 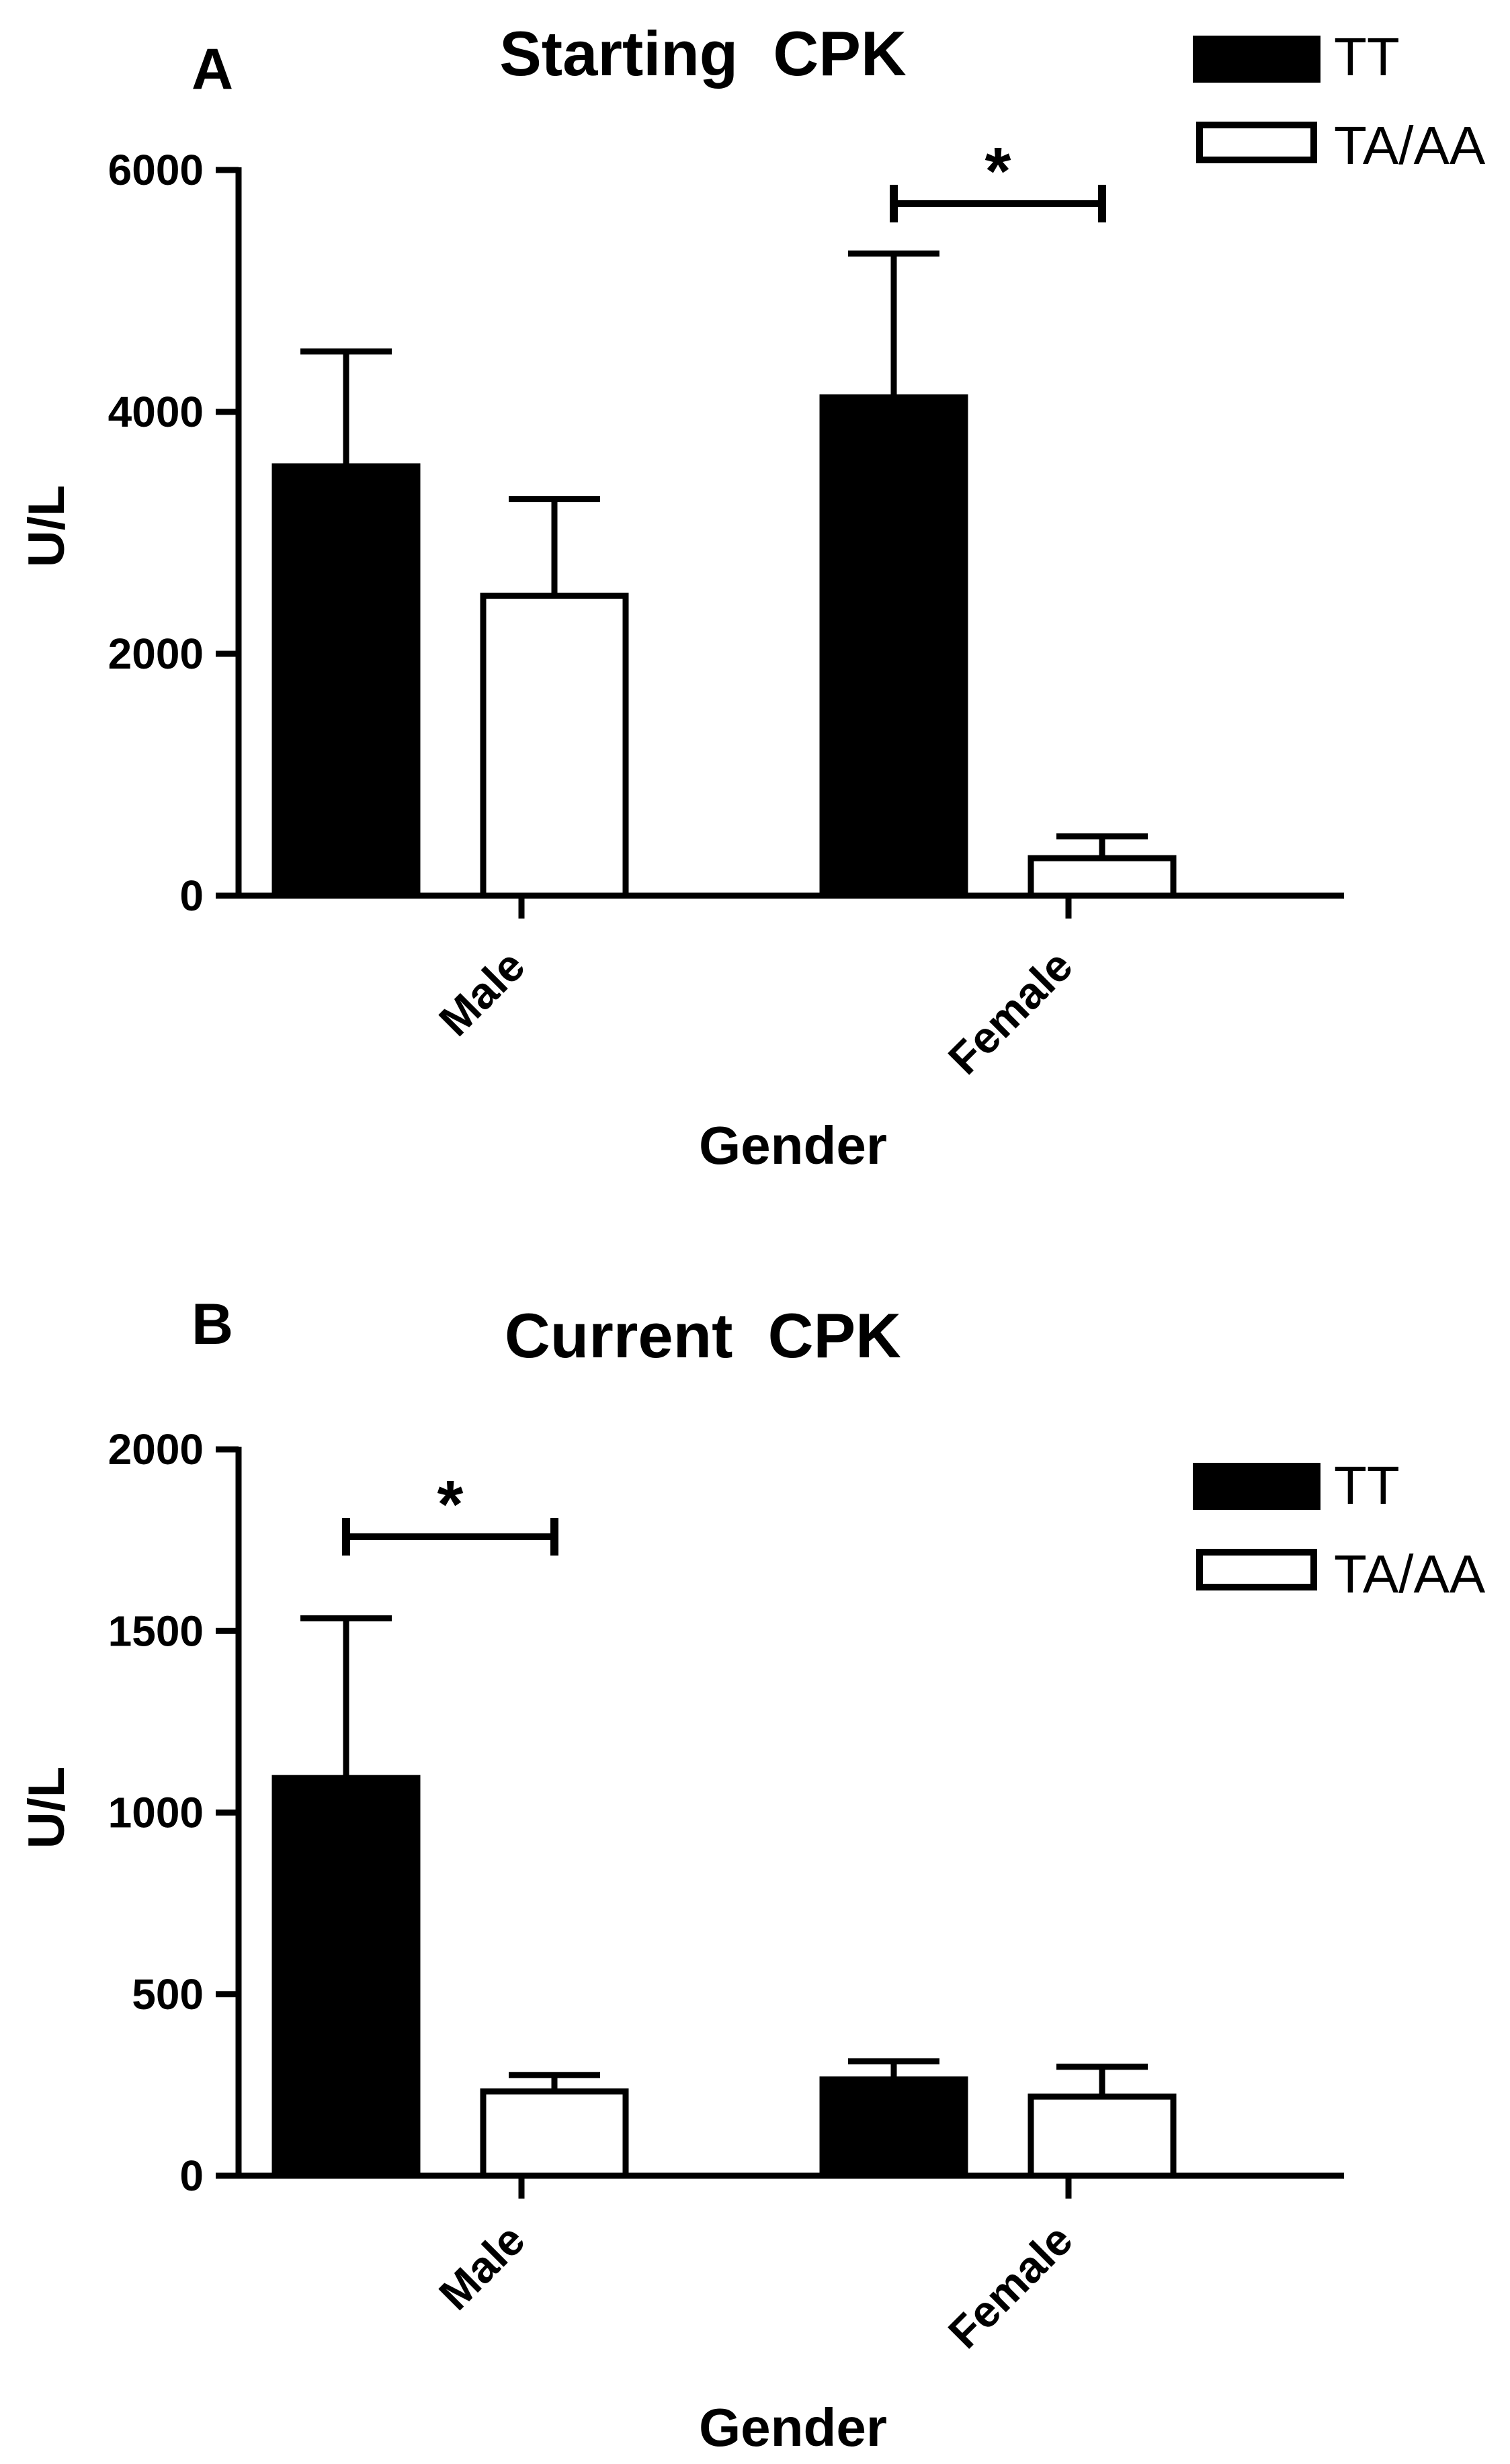 I want to click on y-tick-label-b: 0, so click(x=191, y=2176).